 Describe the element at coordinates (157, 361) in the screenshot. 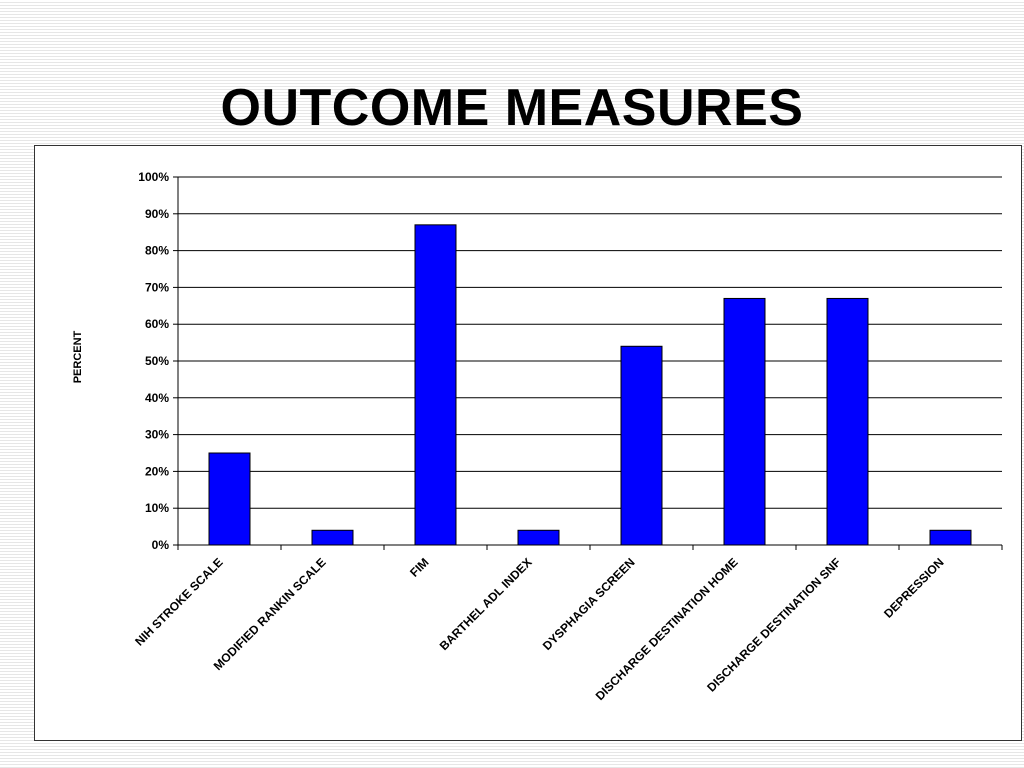

I see `y-tick-label: 50%` at that location.